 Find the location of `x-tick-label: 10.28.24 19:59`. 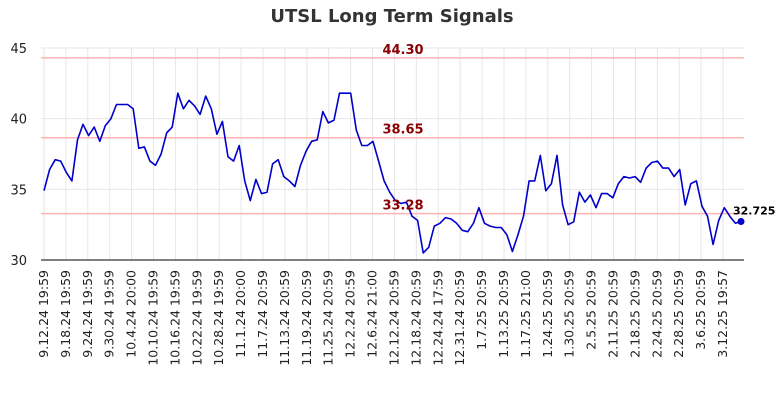

x-tick-label: 10.28.24 19:59 is located at coordinates (218, 318).